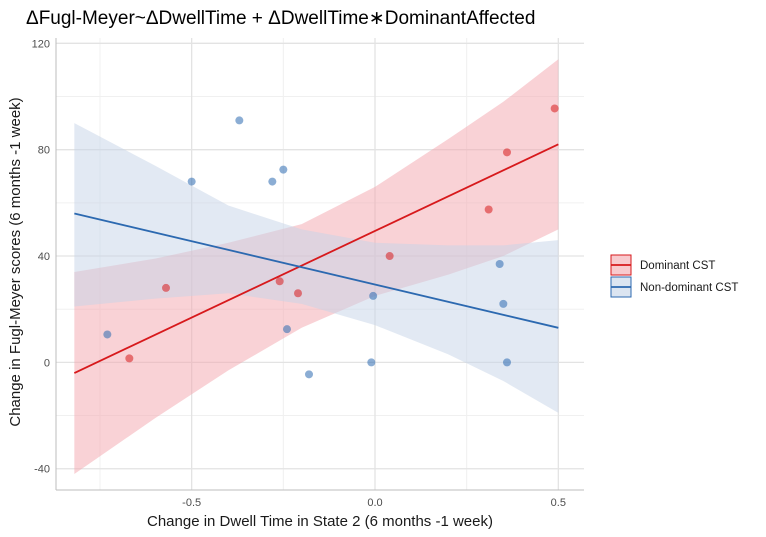 This screenshot has width=766, height=537. What do you see at coordinates (689, 288) in the screenshot?
I see `legend-label-1: Non-dominant CST` at bounding box center [689, 288].